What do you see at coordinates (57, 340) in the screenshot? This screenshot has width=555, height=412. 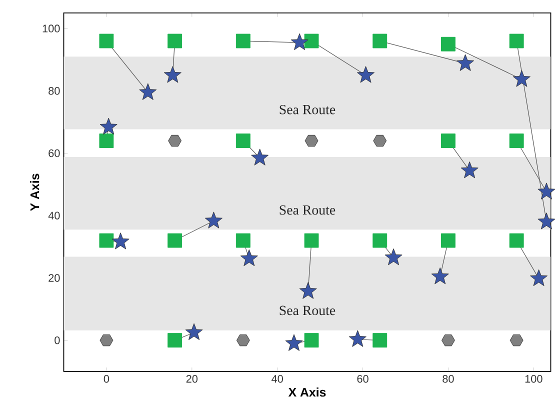 I see `y-tick-label: 0` at bounding box center [57, 340].